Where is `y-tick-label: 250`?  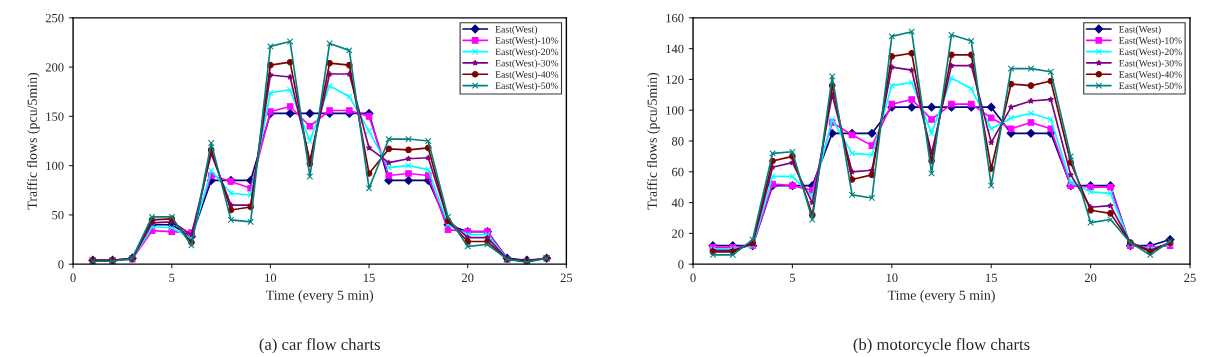 y-tick-label: 250 is located at coordinates (54, 18).